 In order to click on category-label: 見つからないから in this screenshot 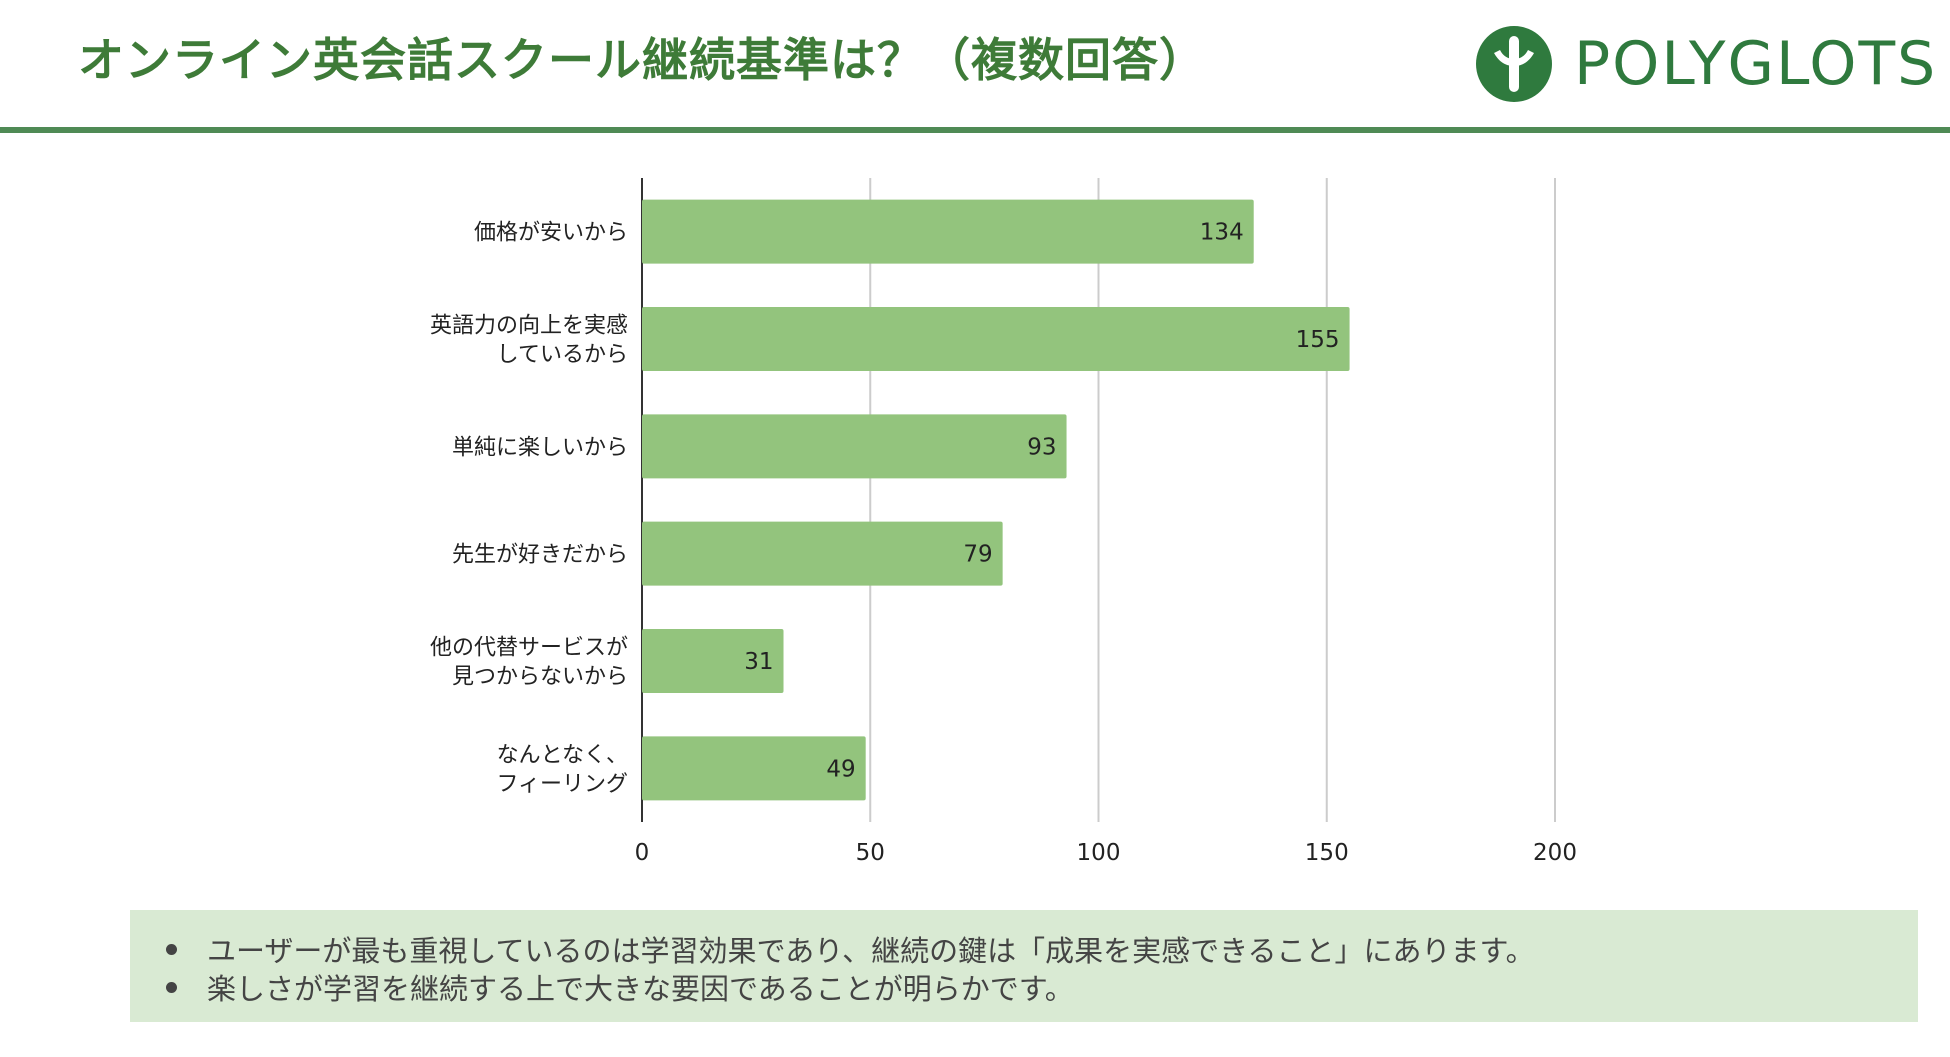, I will do `click(540, 677)`.